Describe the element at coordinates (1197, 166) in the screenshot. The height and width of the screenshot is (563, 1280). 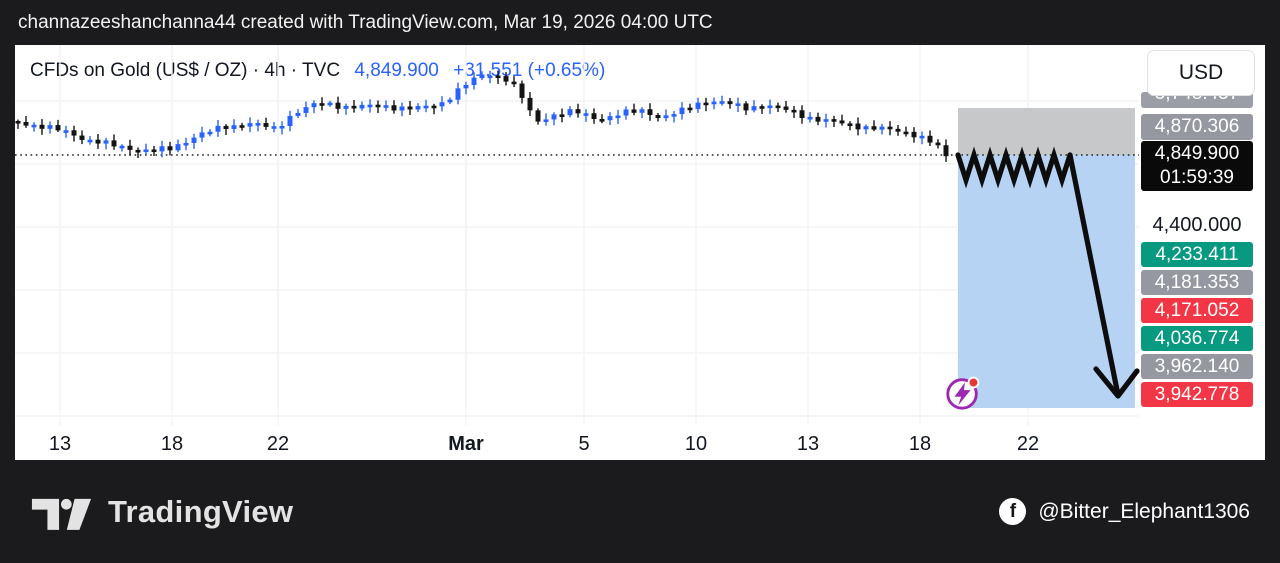
I see `last-price-label: 4,849.900 01:59:39` at that location.